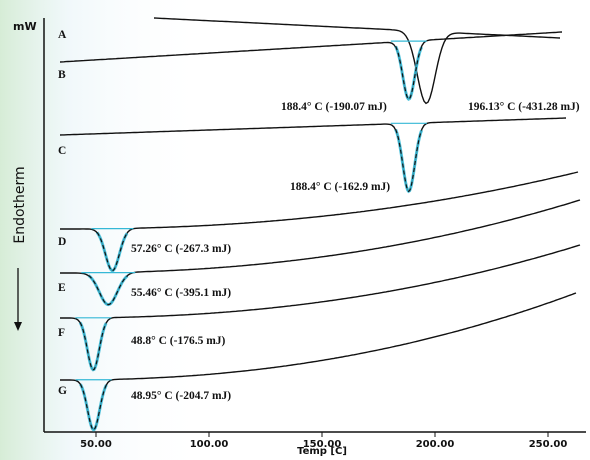 This screenshot has width=590, height=460. I want to click on endotherm-label: Endotherm, so click(20, 204).